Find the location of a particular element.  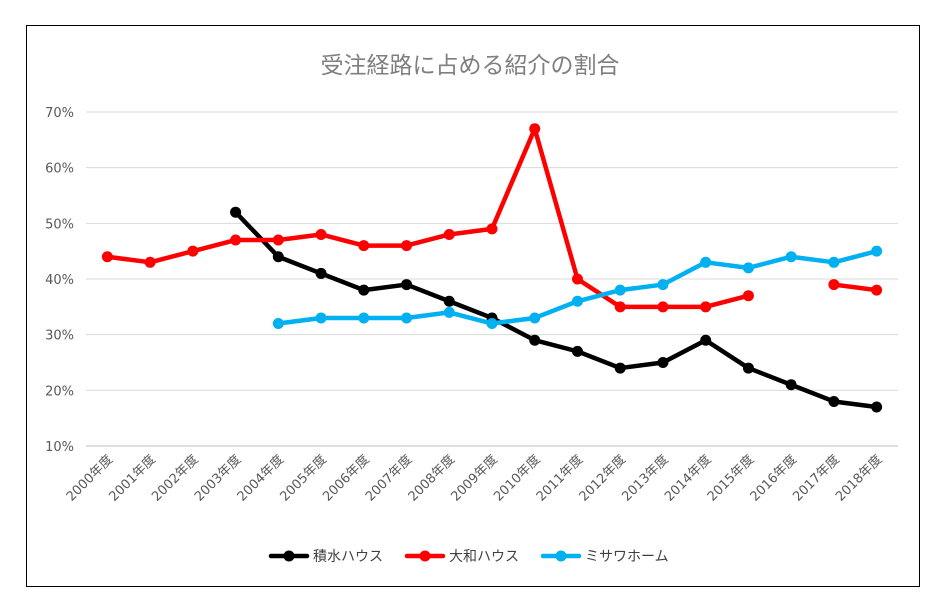

y-tick-label: 20% is located at coordinates (59, 391).